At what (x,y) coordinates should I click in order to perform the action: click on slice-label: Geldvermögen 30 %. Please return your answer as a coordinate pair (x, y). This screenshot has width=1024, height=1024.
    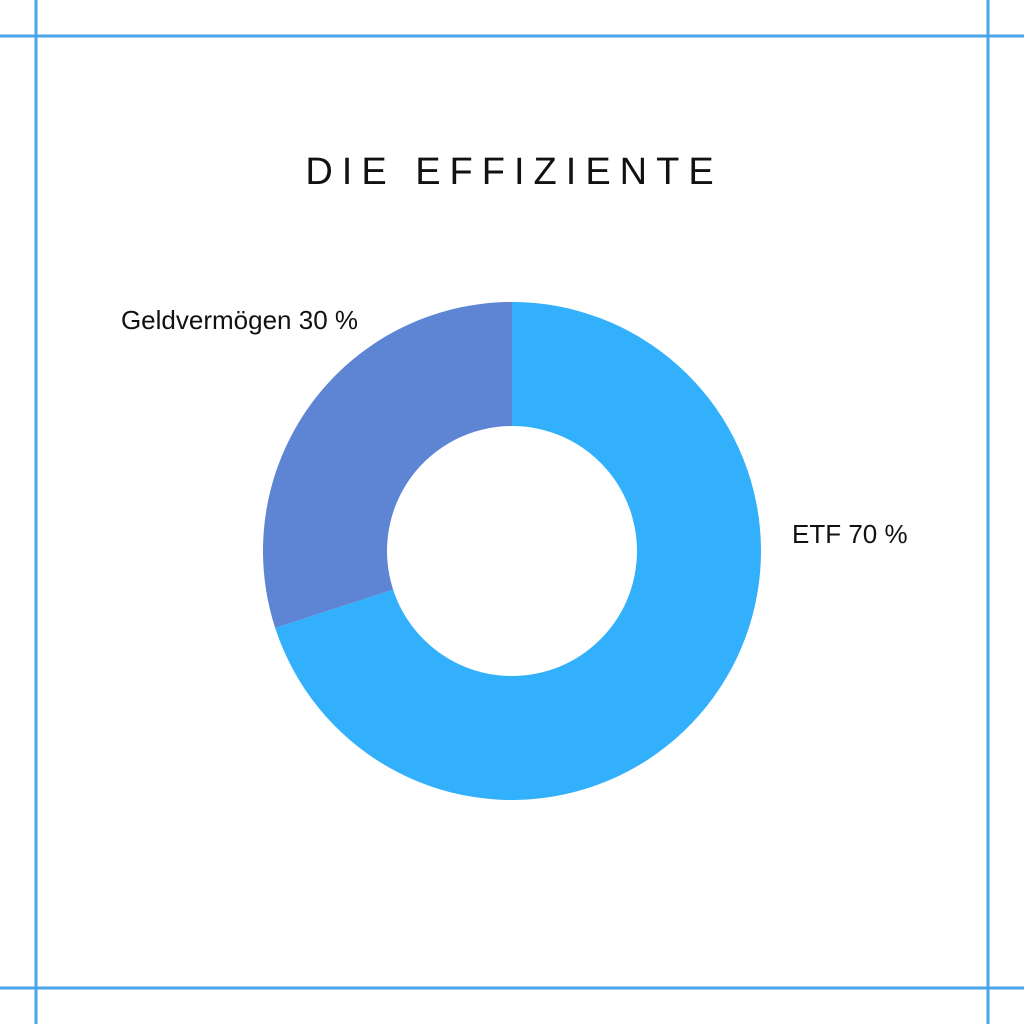
    Looking at the image, I should click on (239, 320).